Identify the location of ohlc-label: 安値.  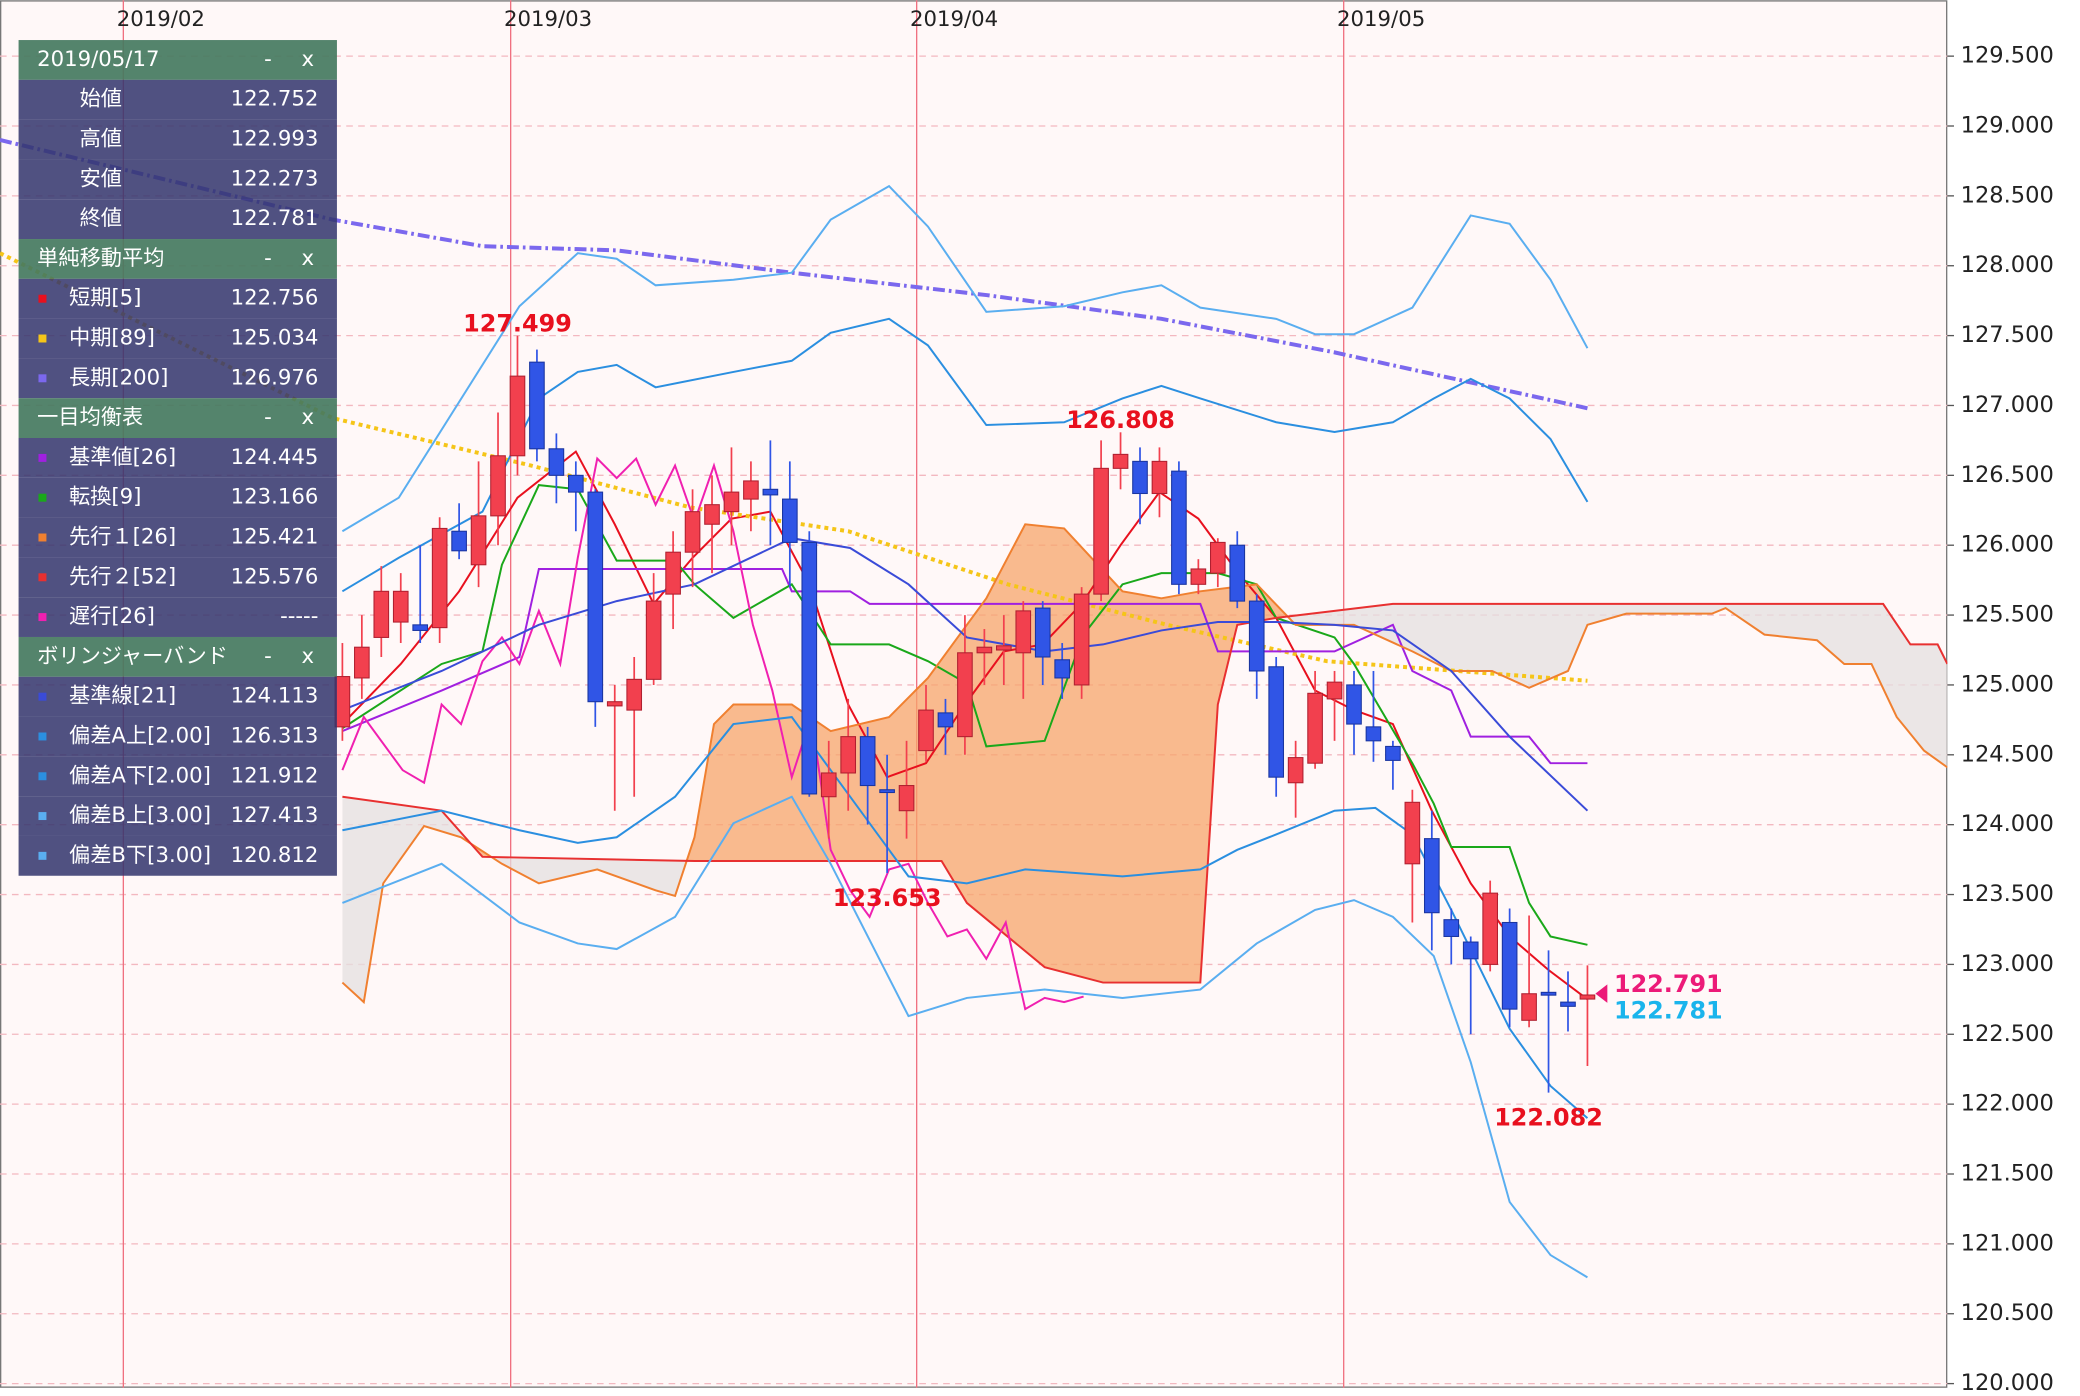
(101, 178).